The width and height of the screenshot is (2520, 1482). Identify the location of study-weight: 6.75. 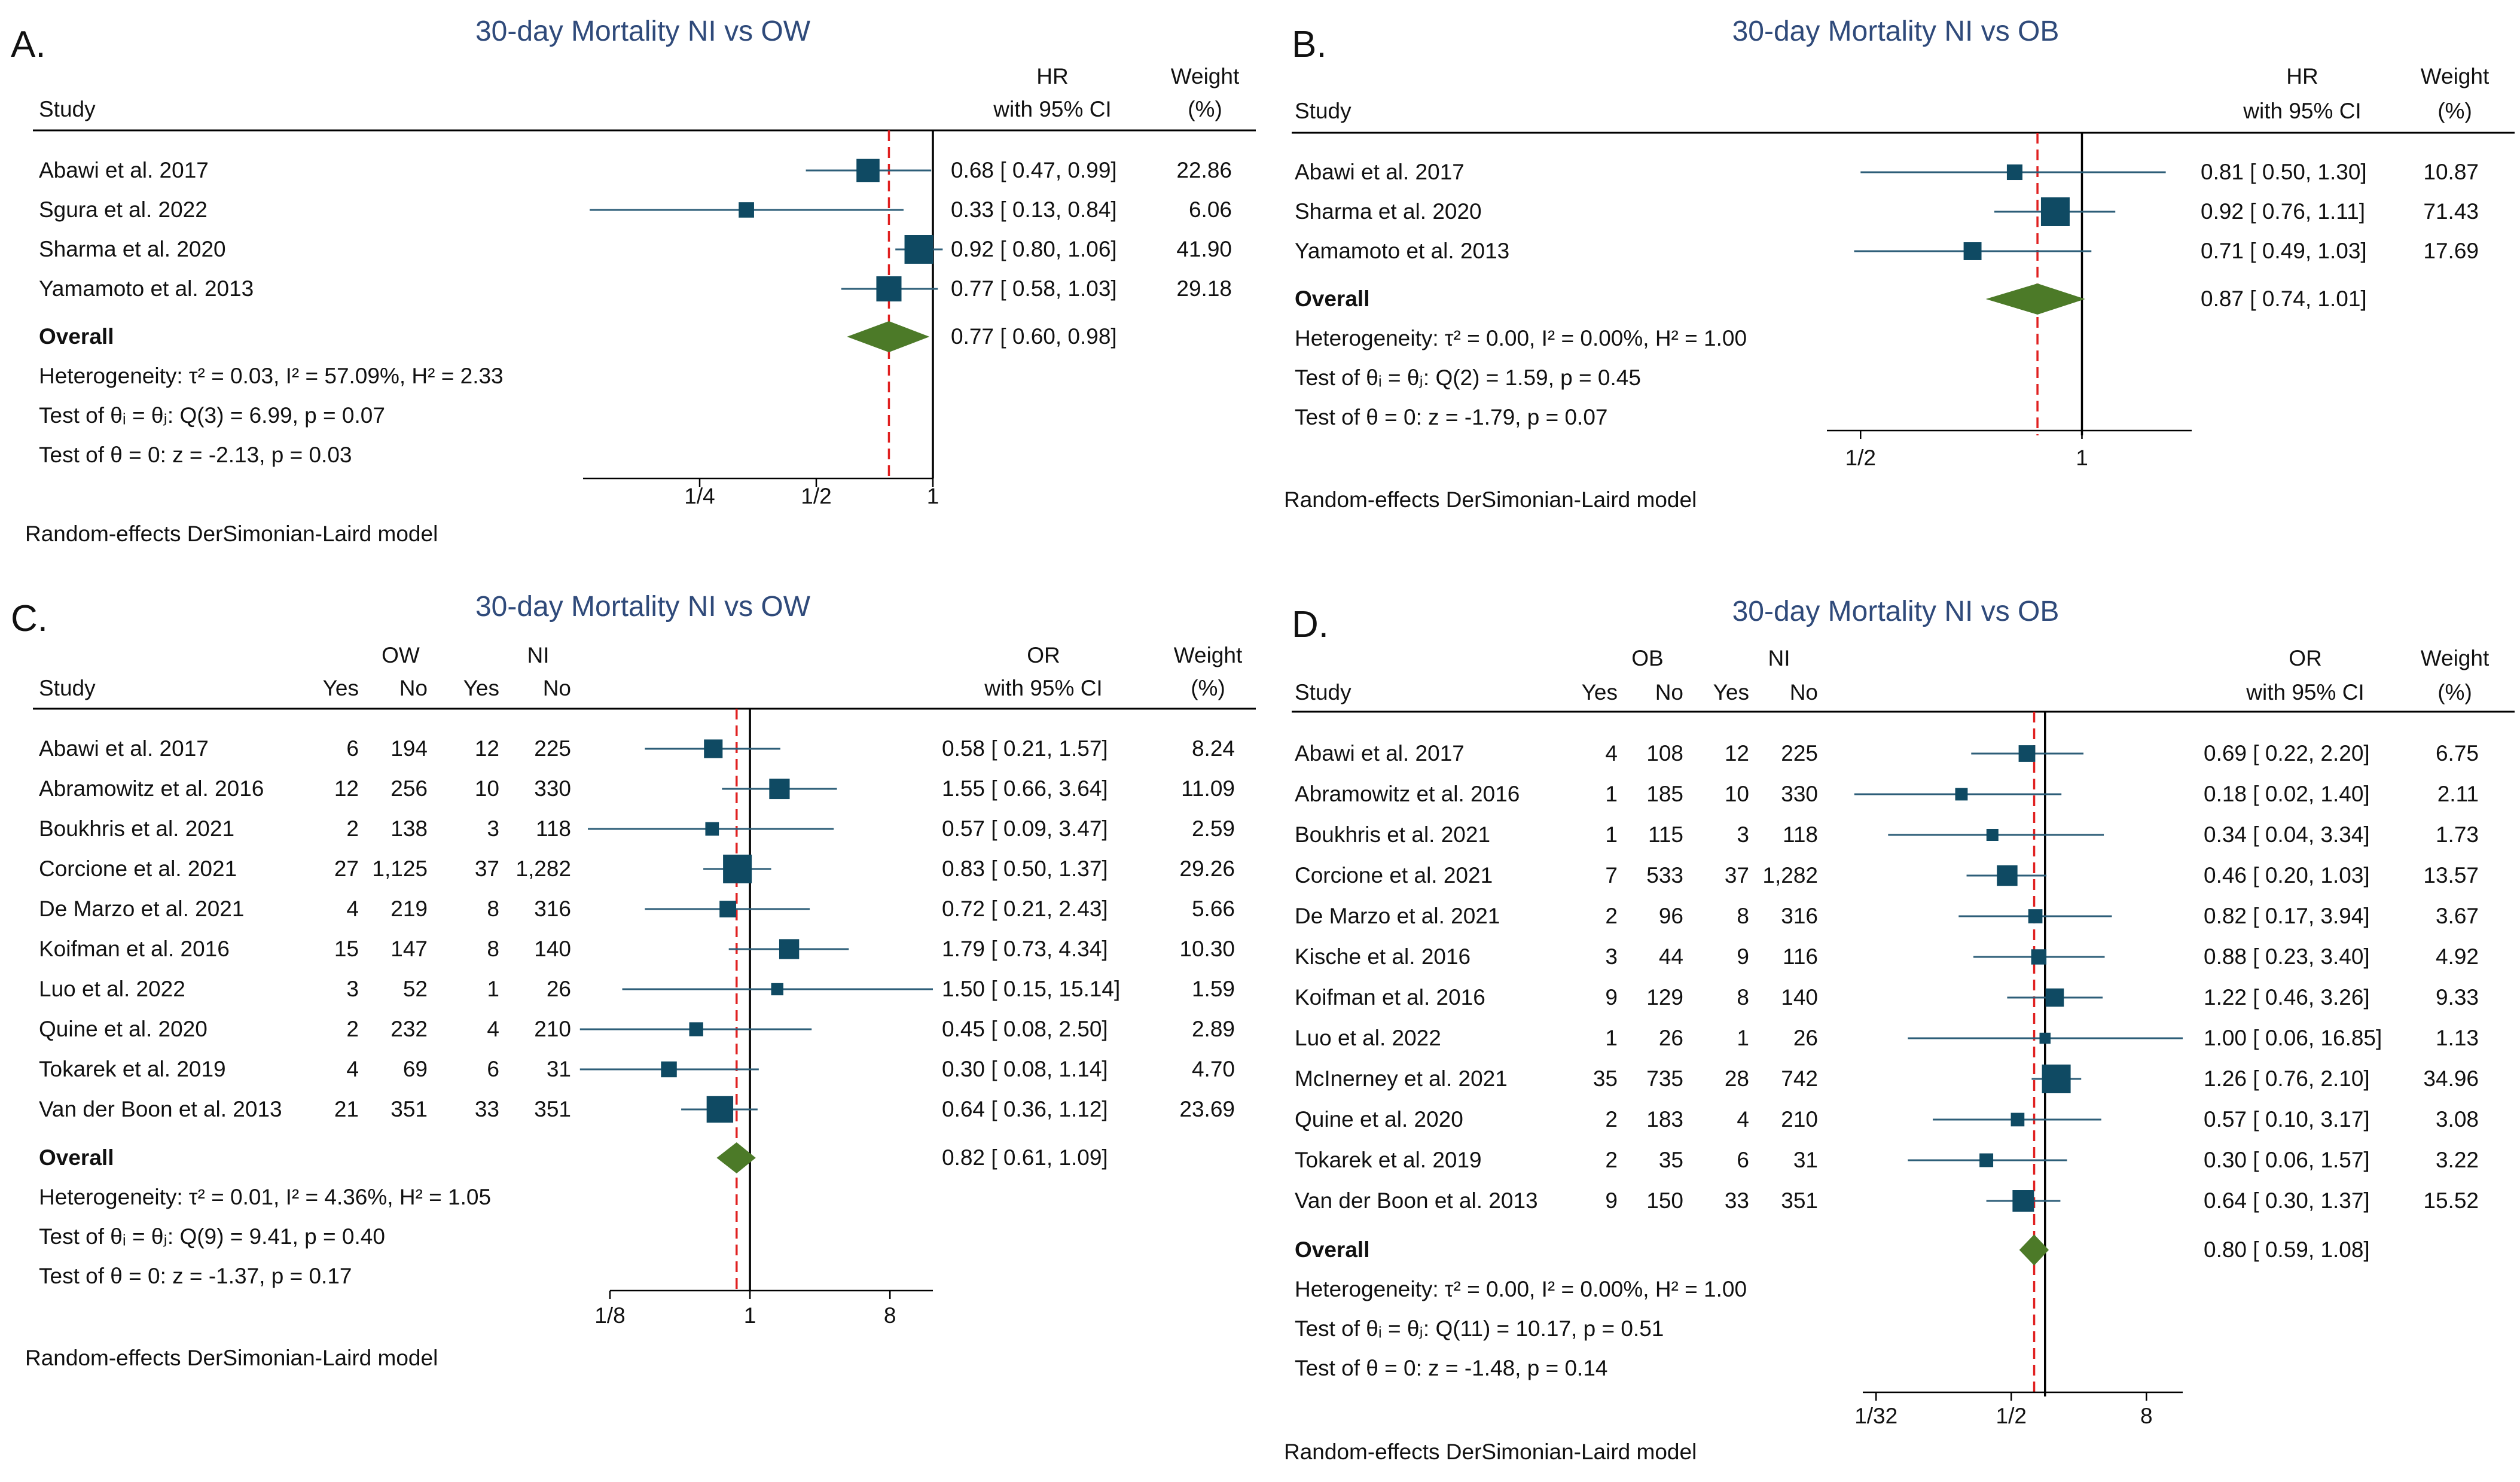
(2458, 753).